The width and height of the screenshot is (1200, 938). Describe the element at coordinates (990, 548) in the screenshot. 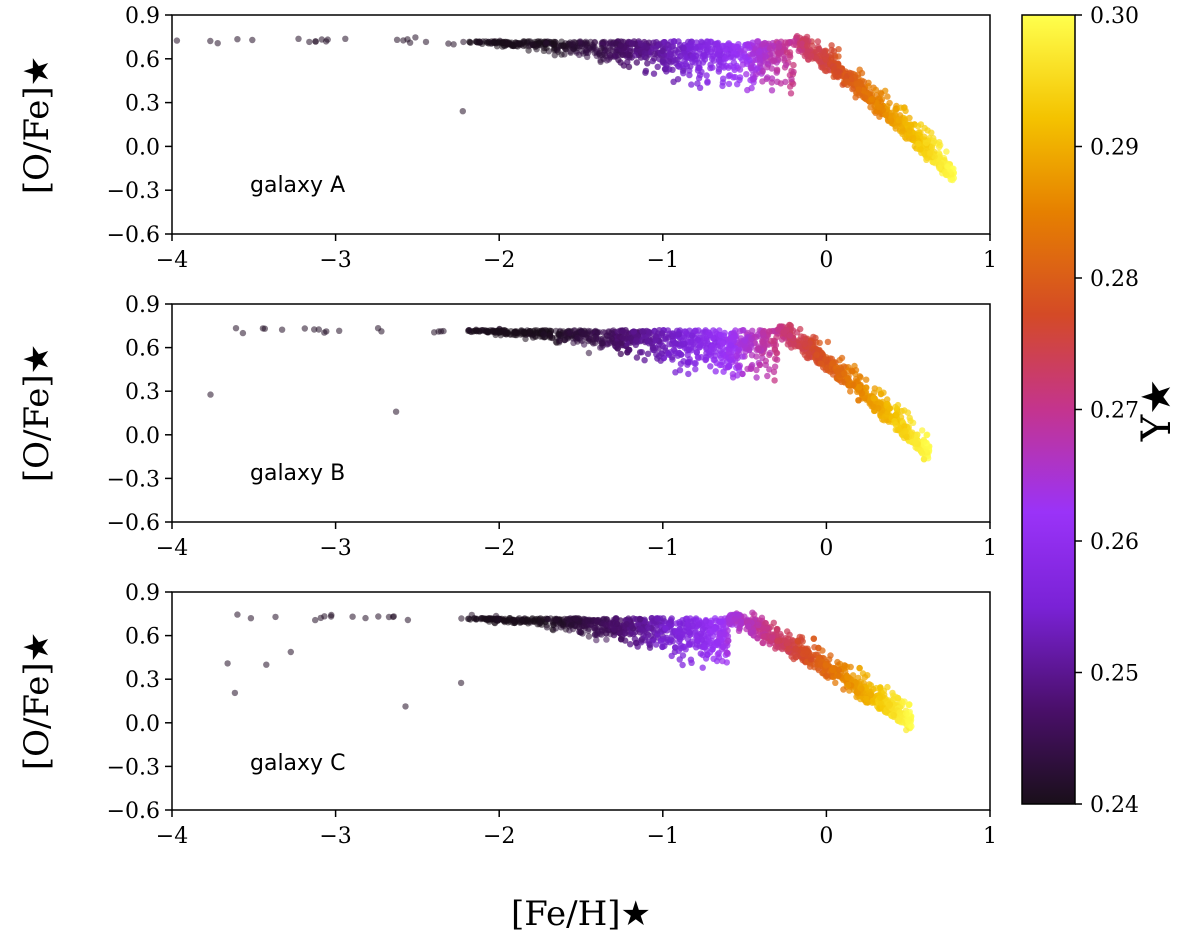

I see `x-tick-label: 1` at that location.